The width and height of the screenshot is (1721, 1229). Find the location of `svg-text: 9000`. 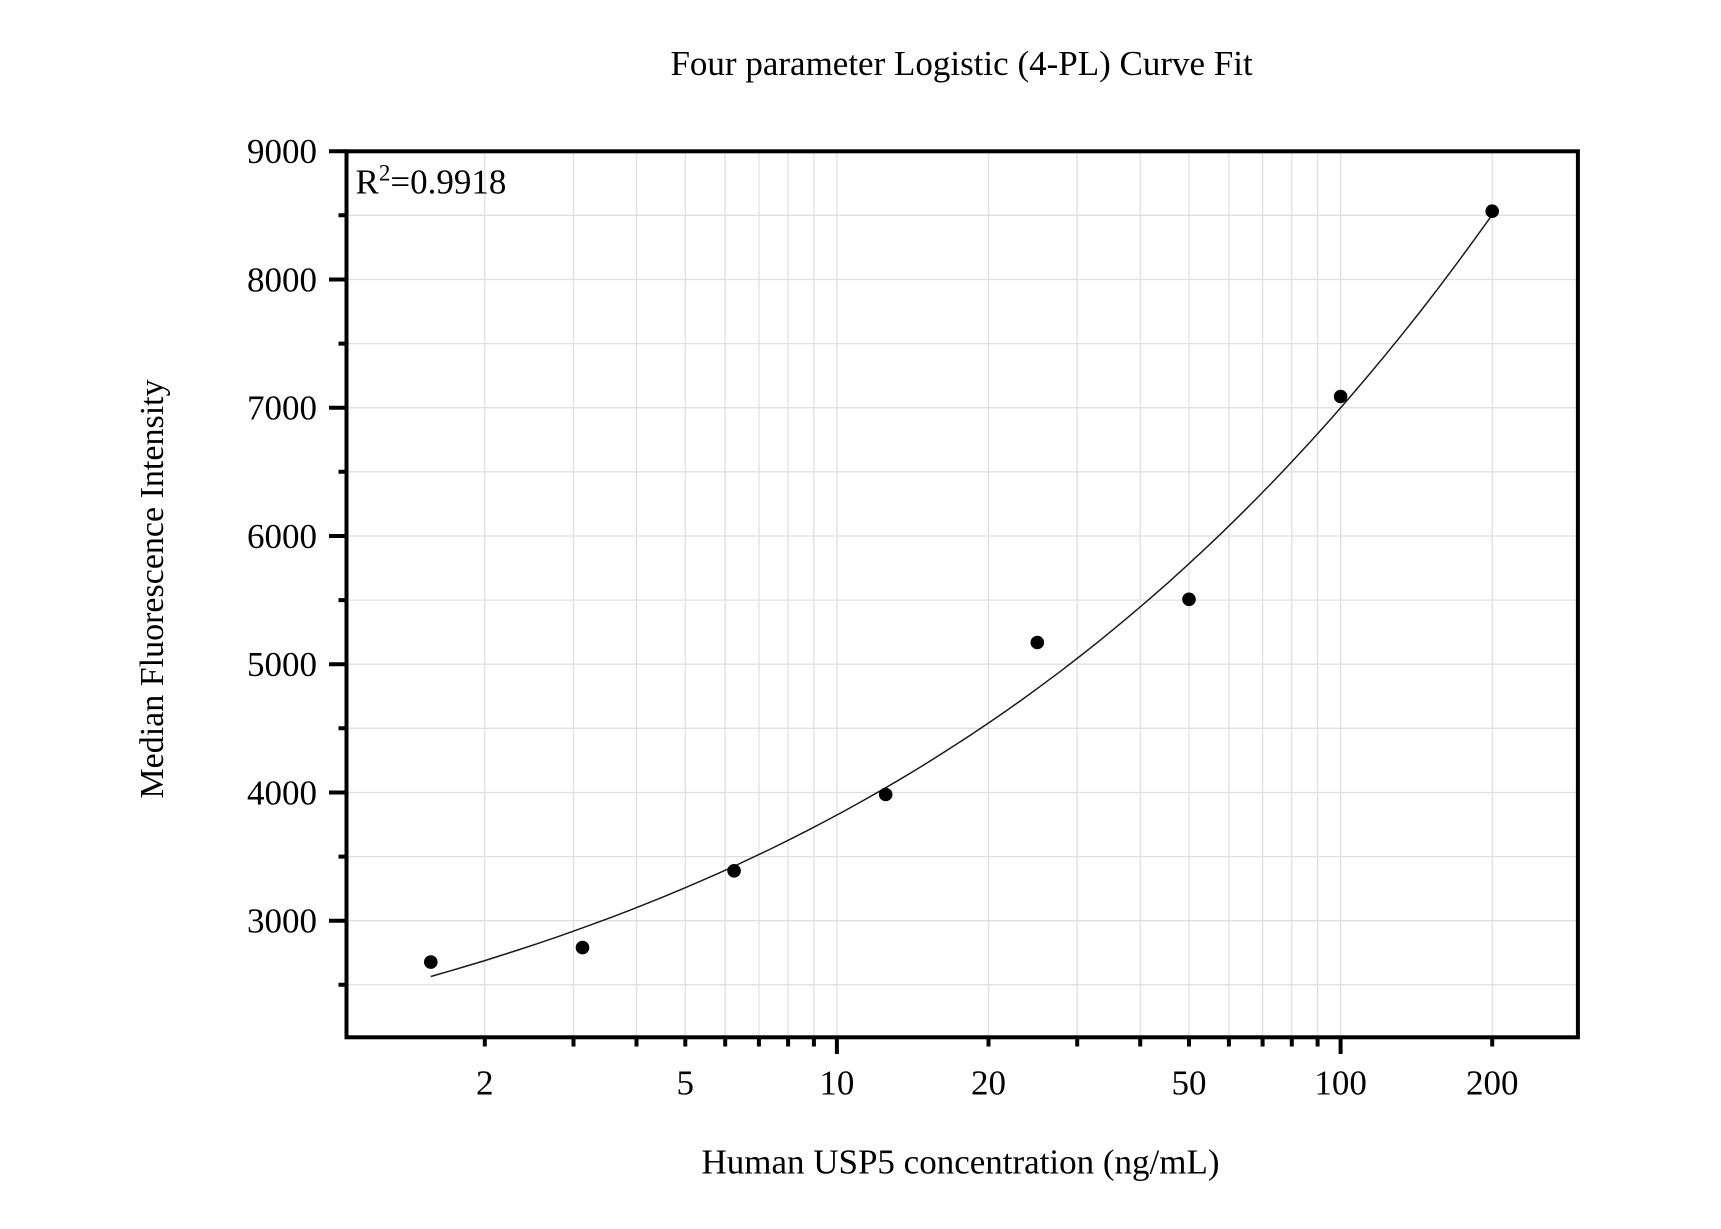

svg-text: 9000 is located at coordinates (282, 151).